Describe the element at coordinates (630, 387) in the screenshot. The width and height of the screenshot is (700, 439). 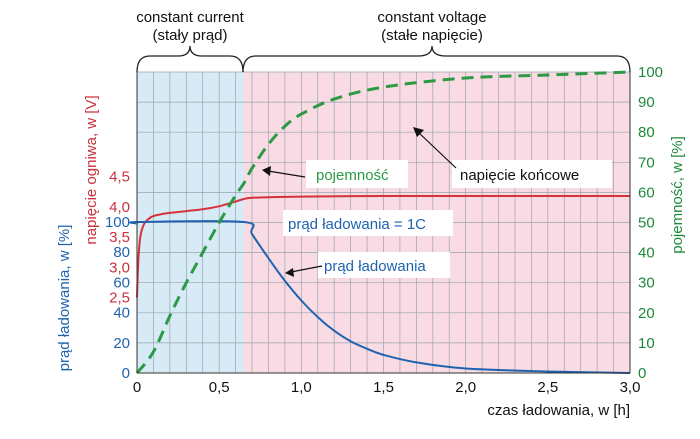
I see `x-tick-label: 3,0` at that location.